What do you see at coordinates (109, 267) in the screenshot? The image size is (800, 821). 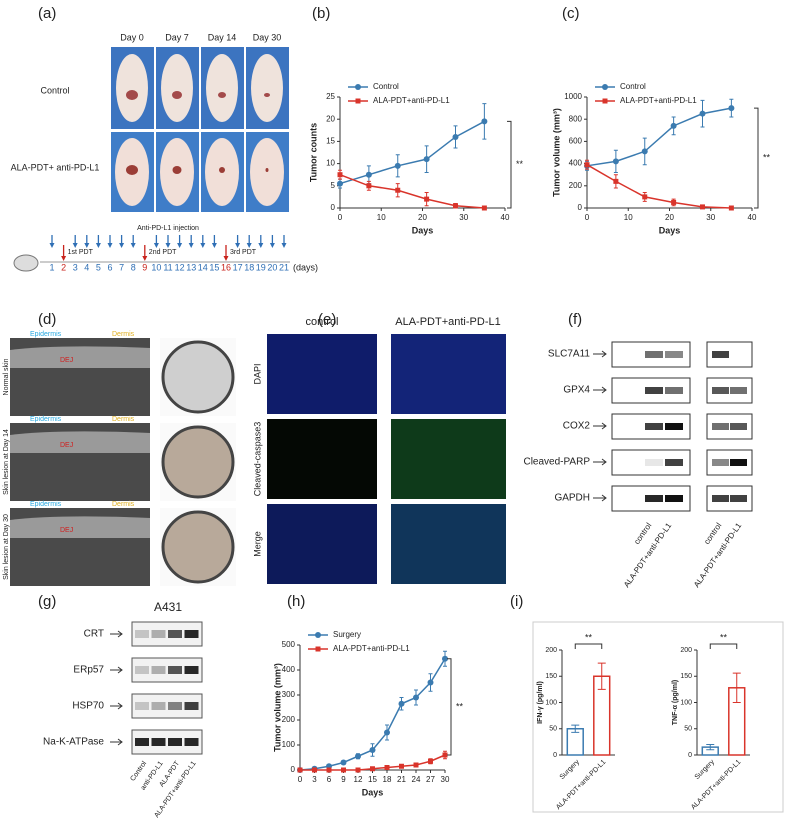 I see `timeline-day: 6` at bounding box center [109, 267].